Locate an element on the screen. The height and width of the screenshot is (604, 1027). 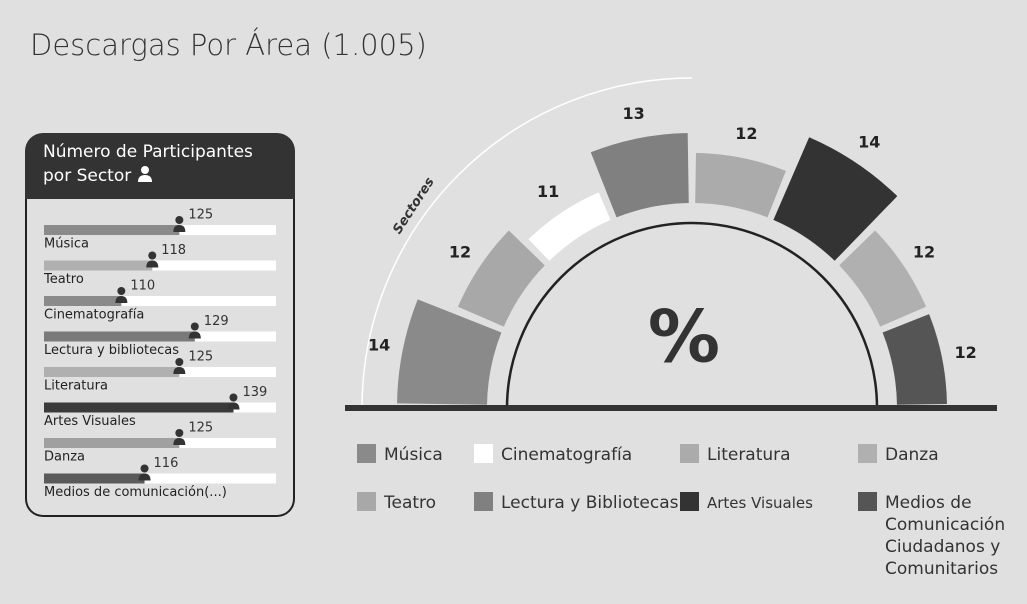
legend-item: Música is located at coordinates (400, 455).